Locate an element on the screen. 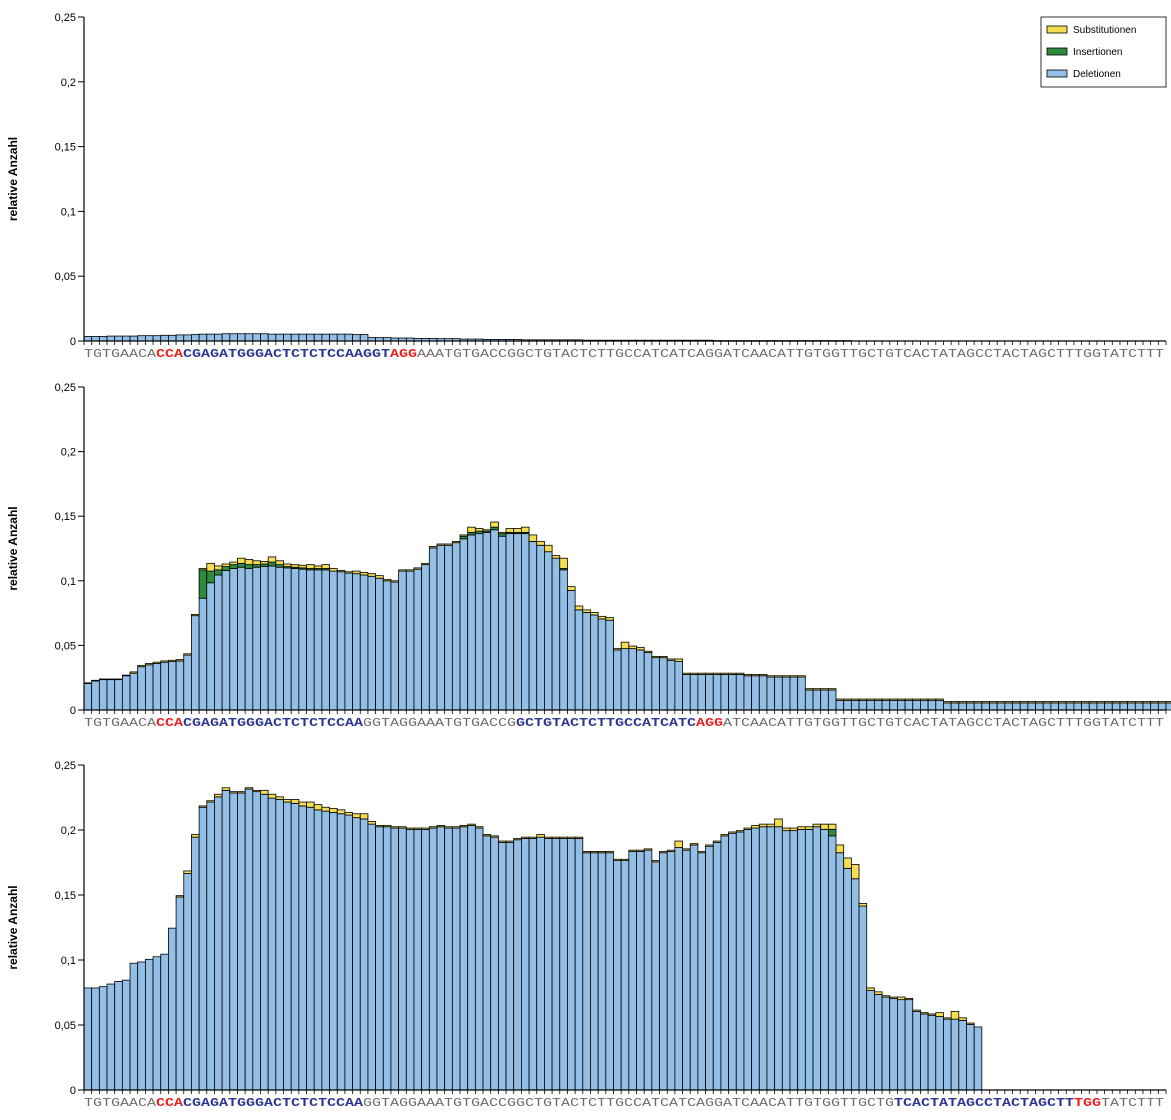 This screenshot has height=1120, width=1171. y-axis-label: relative Anzahl is located at coordinates (13, 548).